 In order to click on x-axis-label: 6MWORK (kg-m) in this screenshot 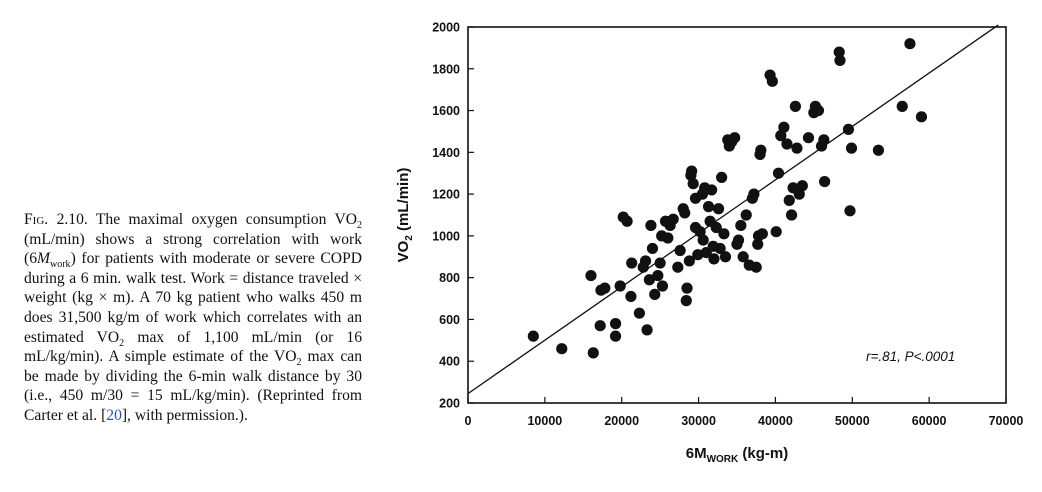, I will do `click(737, 455)`.